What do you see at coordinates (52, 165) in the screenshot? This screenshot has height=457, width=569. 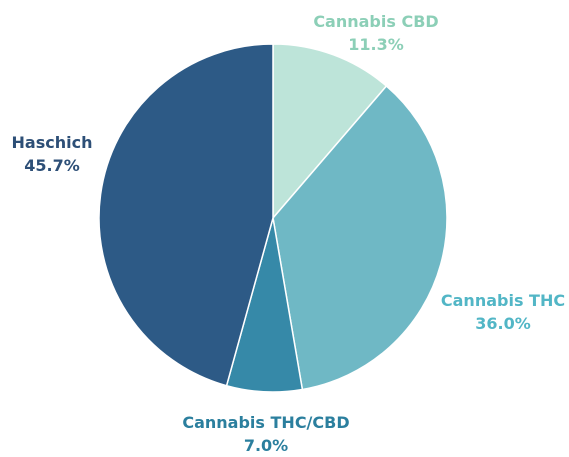 I see `slice-value-label: 45.7%` at bounding box center [52, 165].